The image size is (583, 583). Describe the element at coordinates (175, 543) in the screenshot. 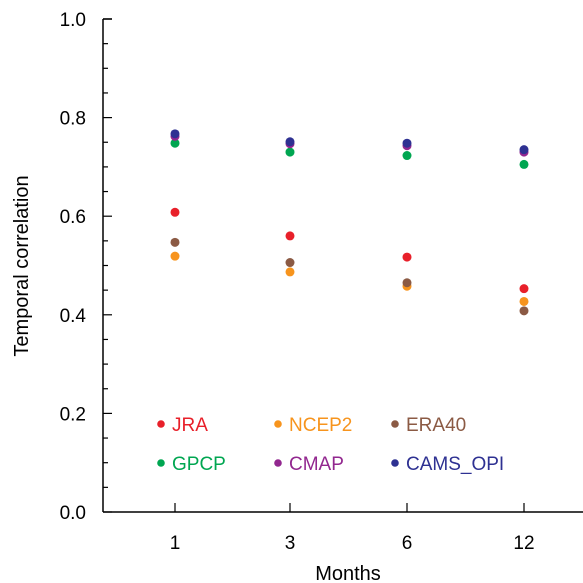

I see `x-tick-label: 1` at that location.